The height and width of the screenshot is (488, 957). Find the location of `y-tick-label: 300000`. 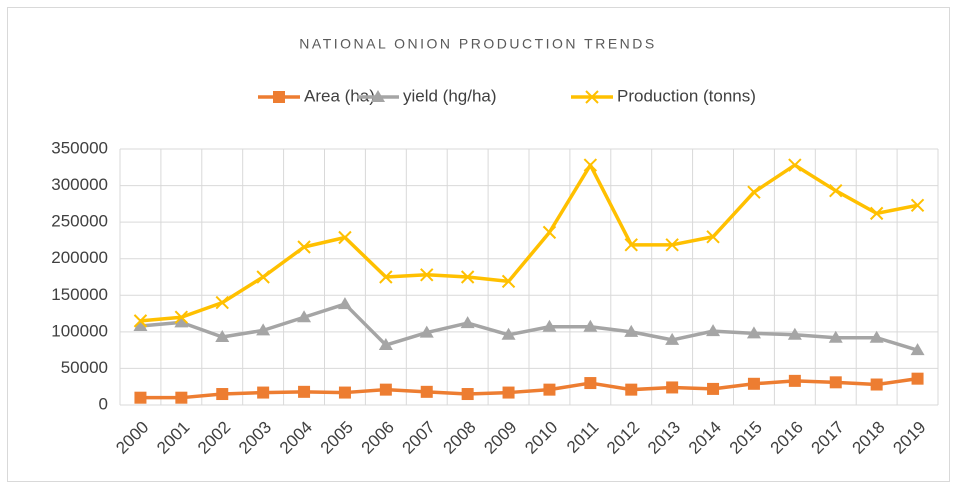

y-tick-label: 300000 is located at coordinates (79, 184).